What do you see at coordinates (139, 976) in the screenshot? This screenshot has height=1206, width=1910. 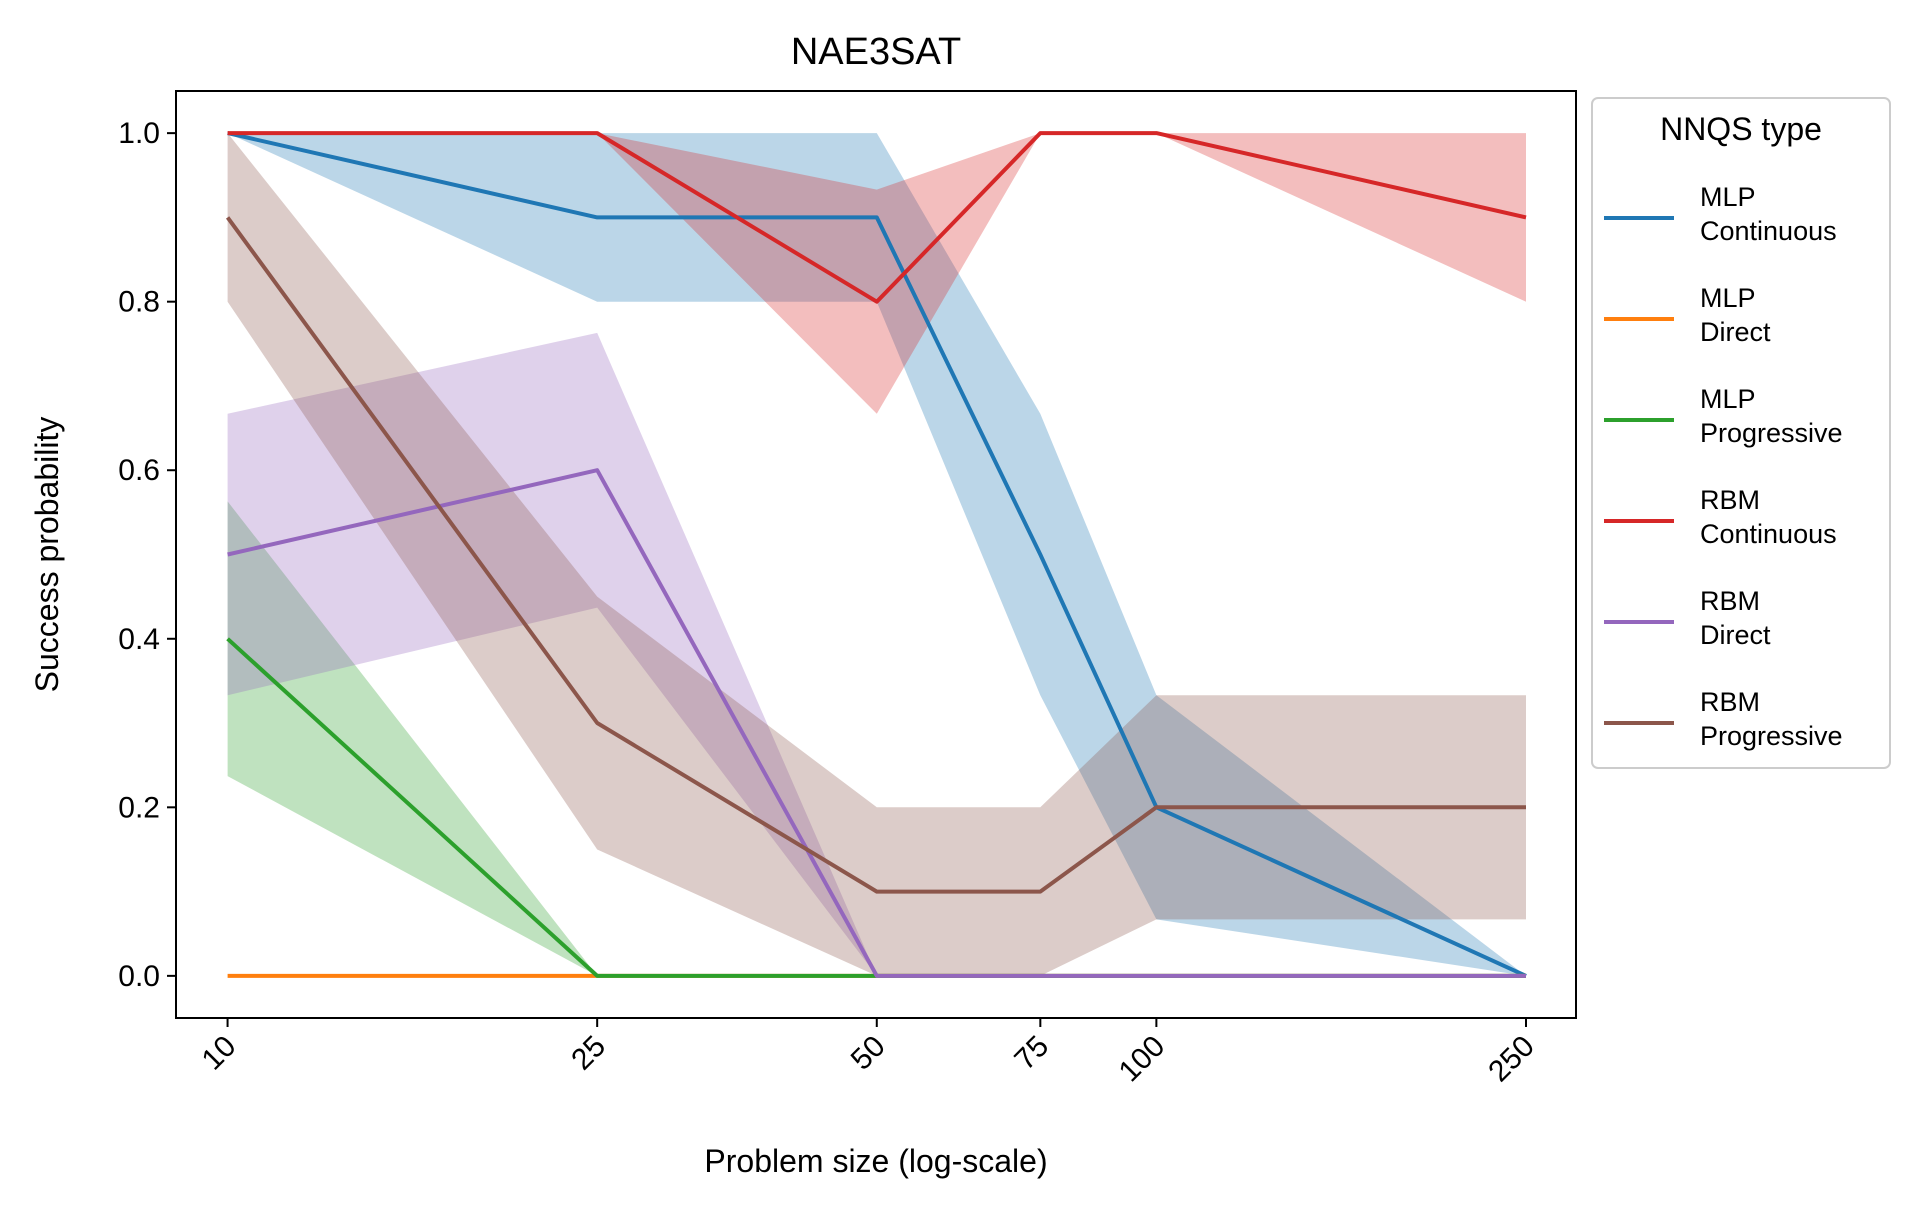 I see `y-tick-label: 0.0` at bounding box center [139, 976].